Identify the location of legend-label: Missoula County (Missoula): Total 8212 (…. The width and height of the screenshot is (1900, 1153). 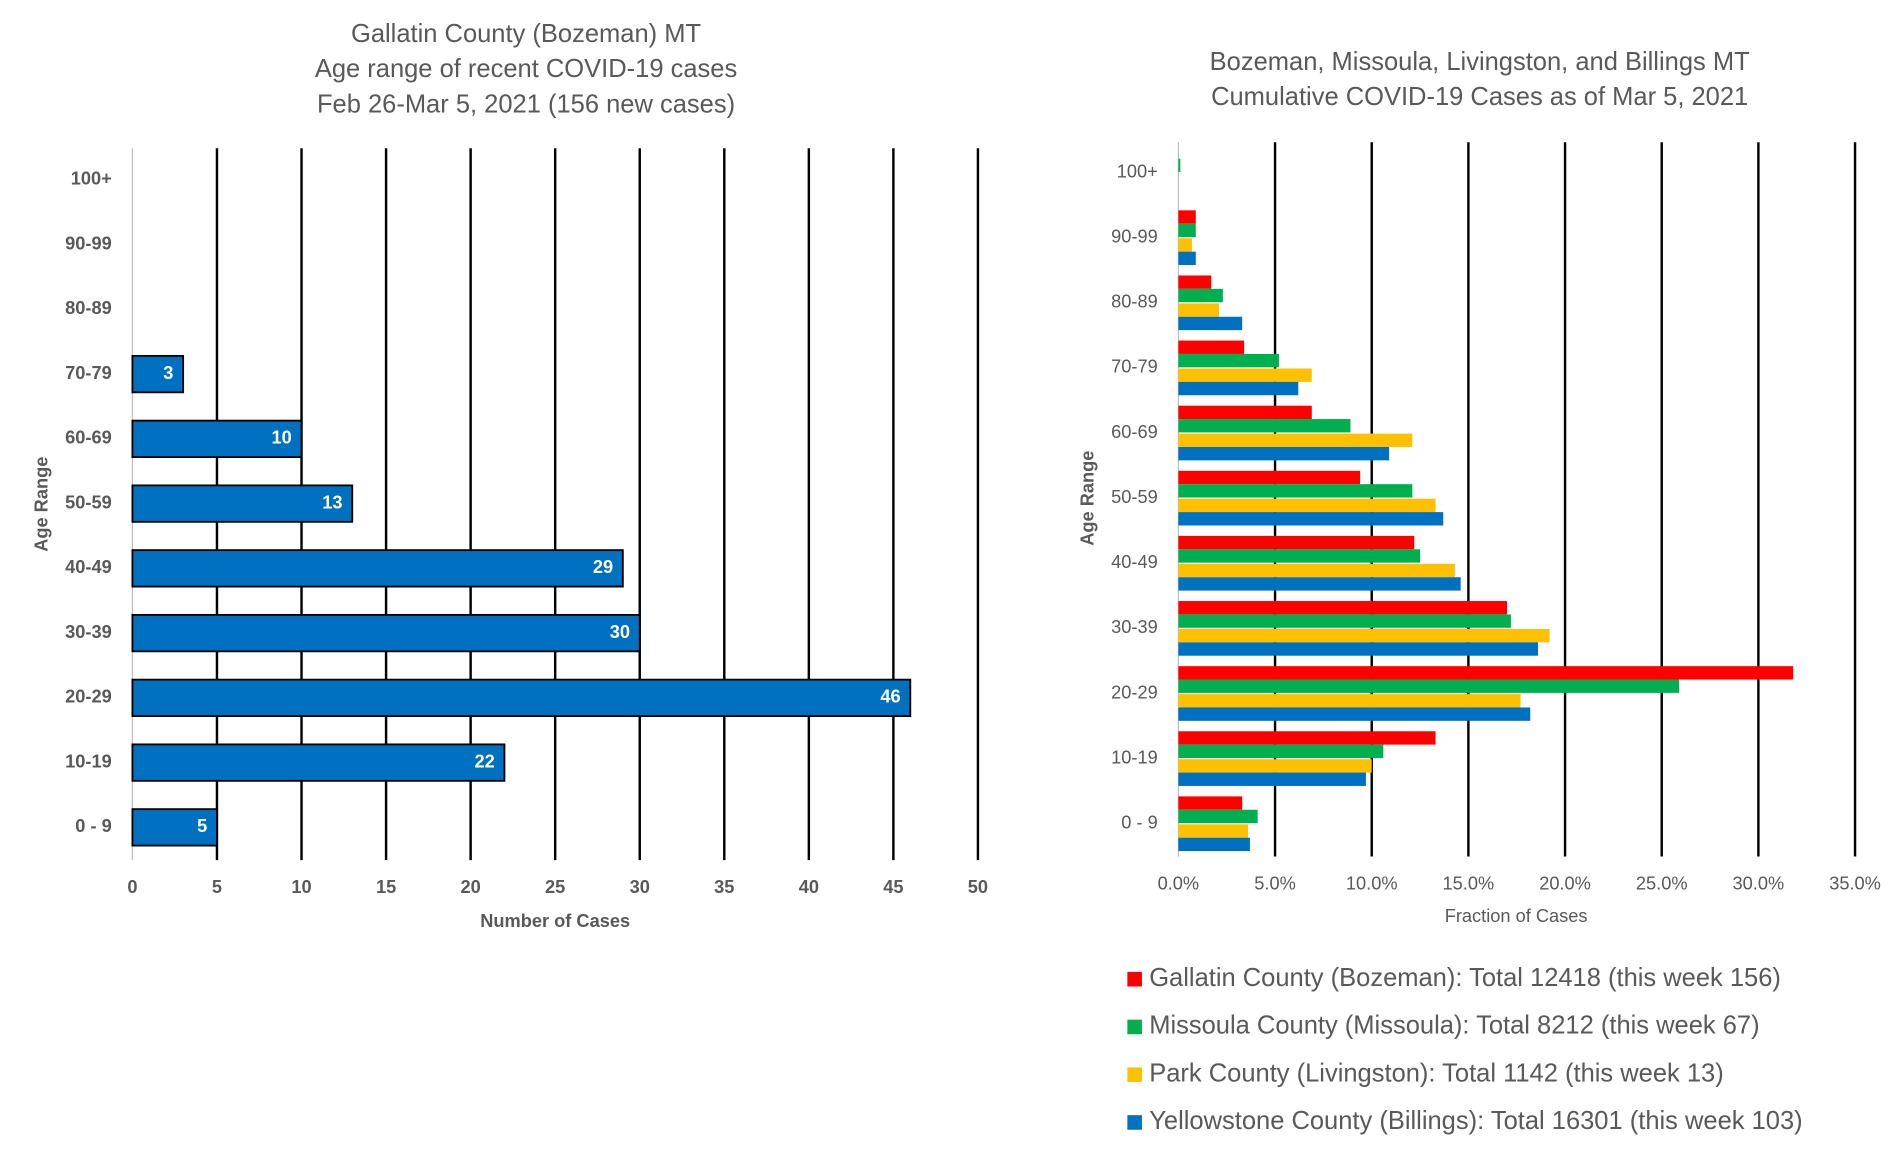
(1454, 1026).